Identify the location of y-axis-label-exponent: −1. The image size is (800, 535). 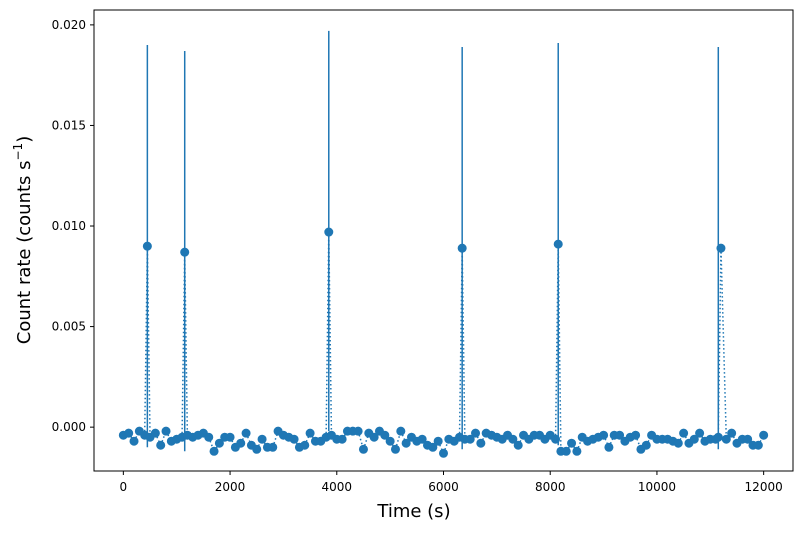
(18, 152).